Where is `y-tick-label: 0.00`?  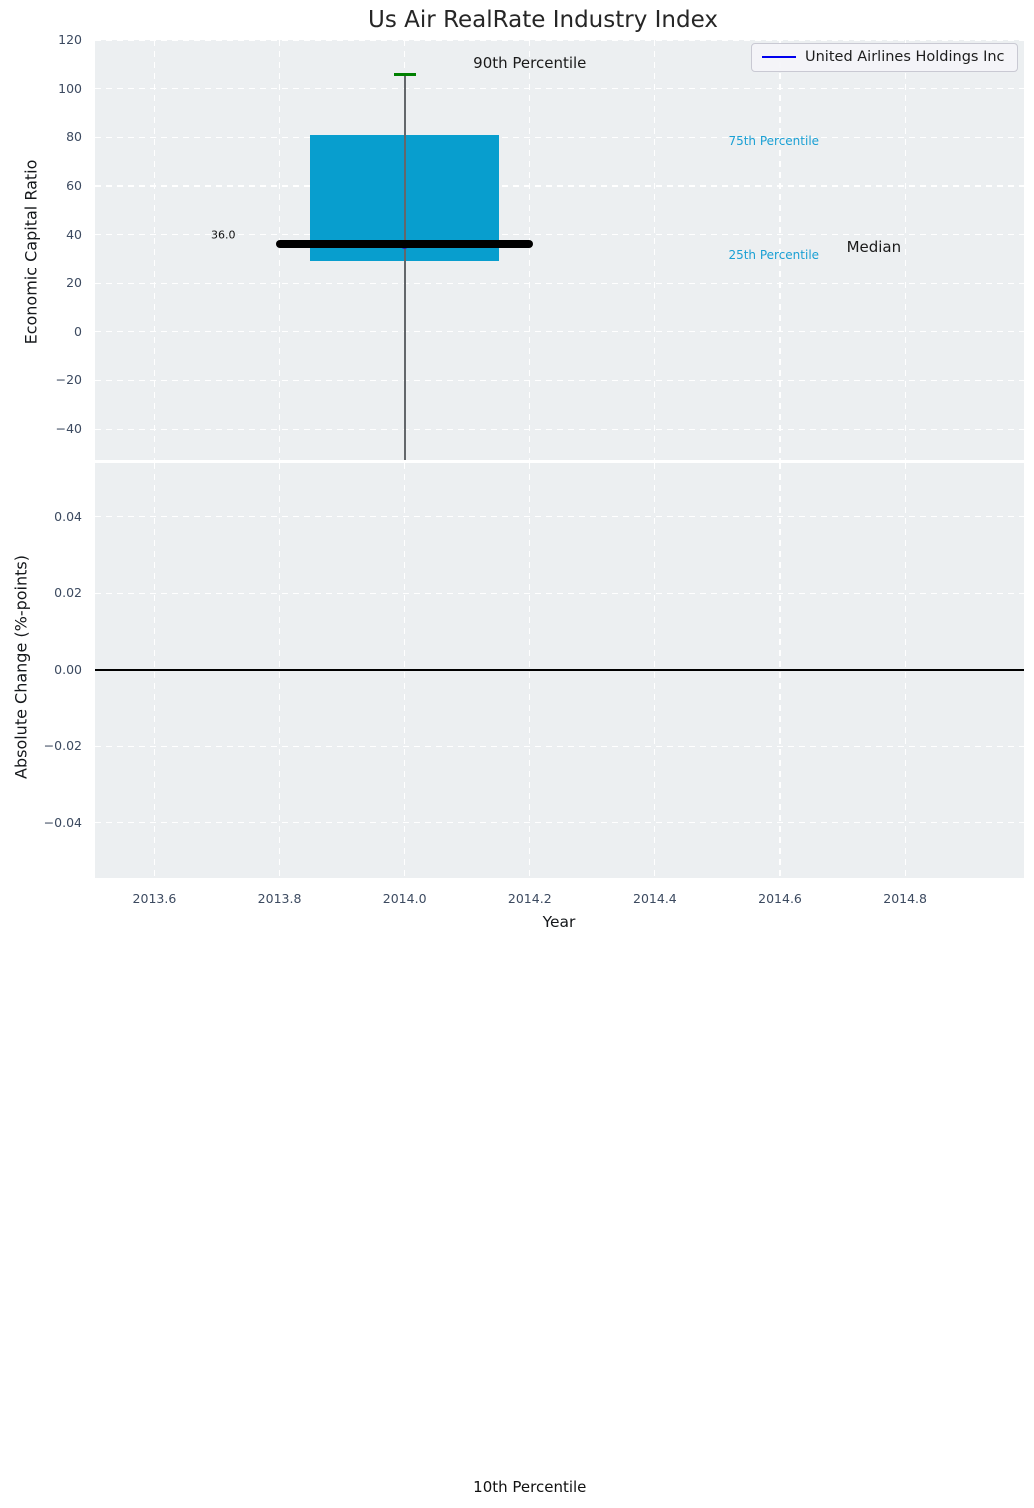 y-tick-label: 0.00 is located at coordinates (68, 669).